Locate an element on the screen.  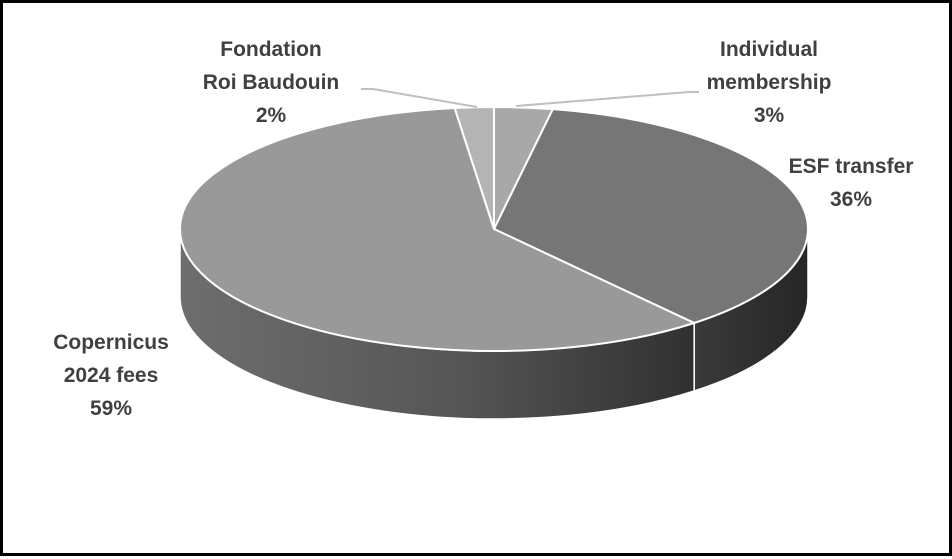
data-label-fondation-roi-baudouin: Fondation Roi Baudouin 2% is located at coordinates (271, 82).